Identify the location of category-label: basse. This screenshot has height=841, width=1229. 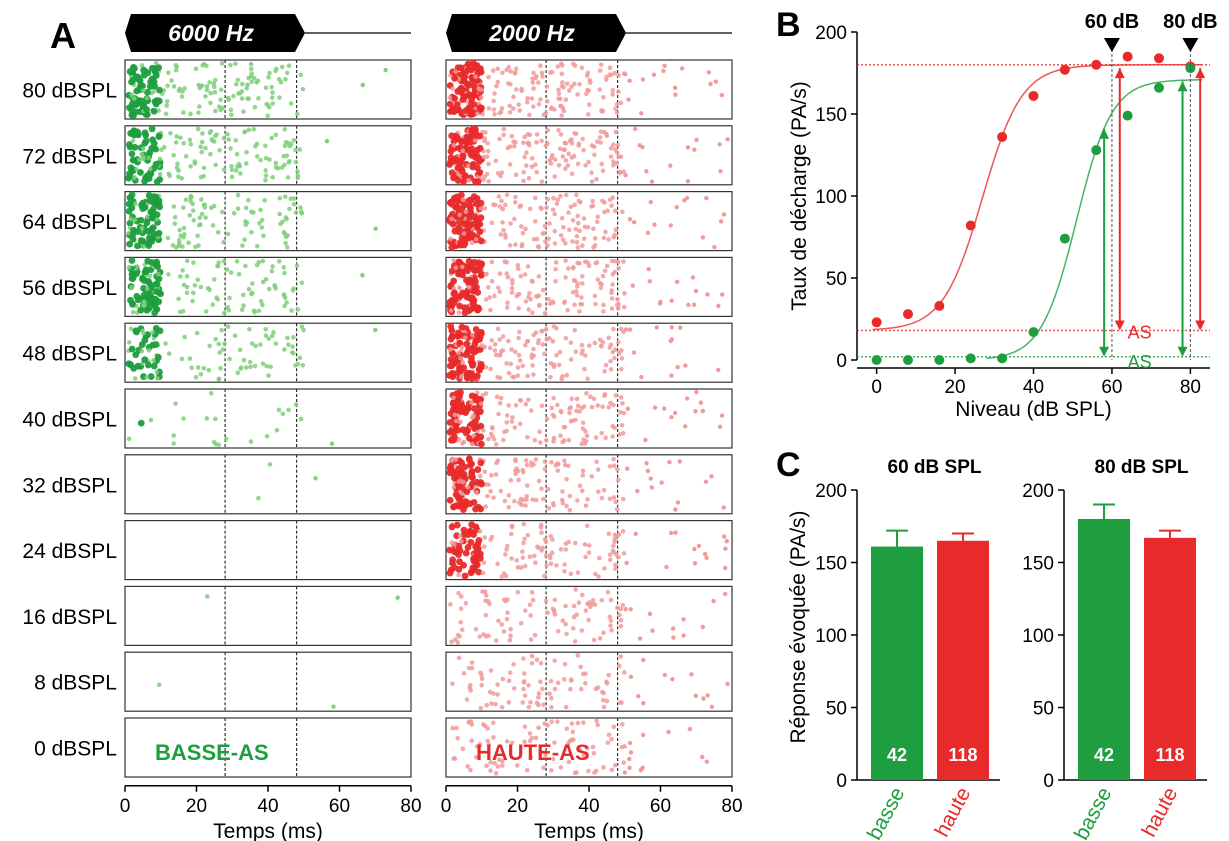
(886, 812).